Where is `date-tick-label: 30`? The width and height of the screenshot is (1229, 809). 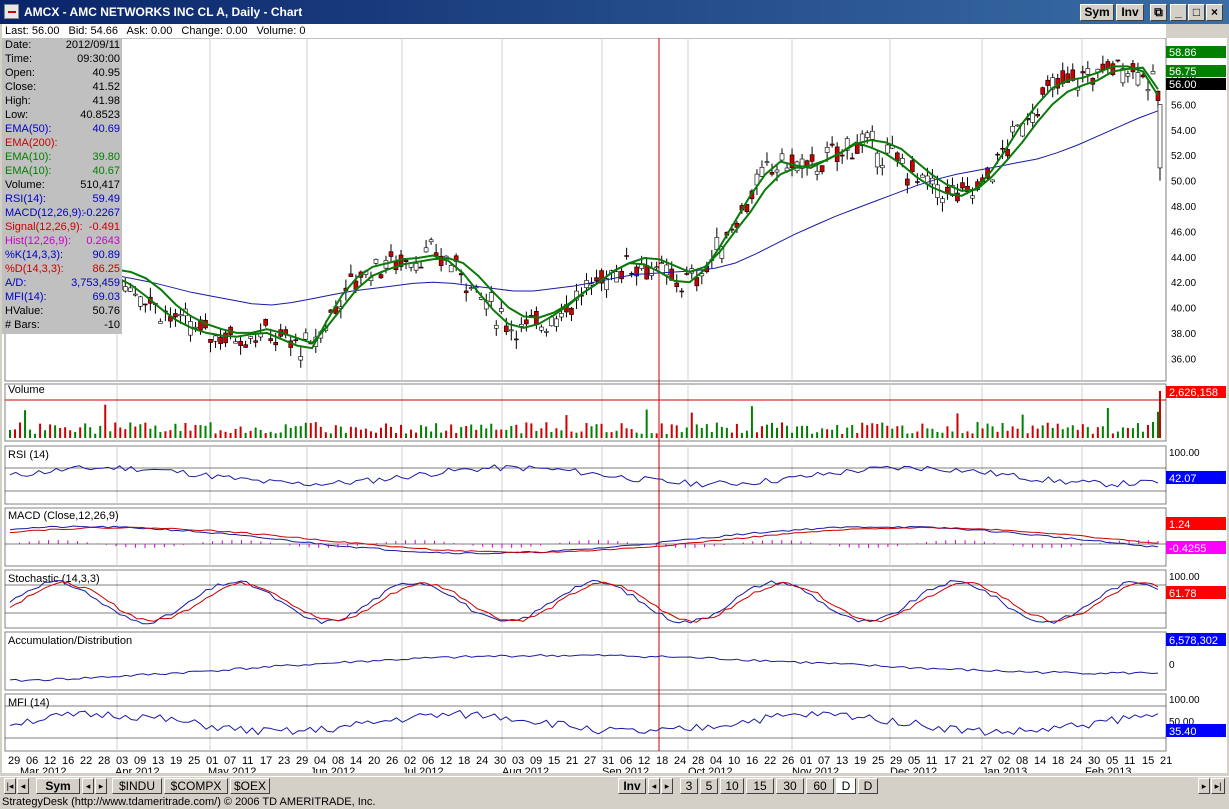 date-tick-label: 30 is located at coordinates (500, 761).